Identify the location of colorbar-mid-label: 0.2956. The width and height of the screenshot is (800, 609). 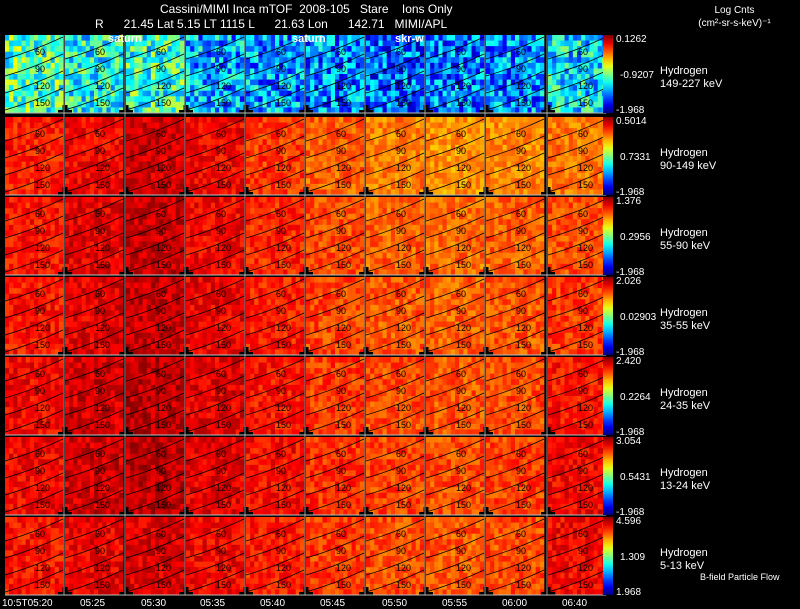
(635, 237).